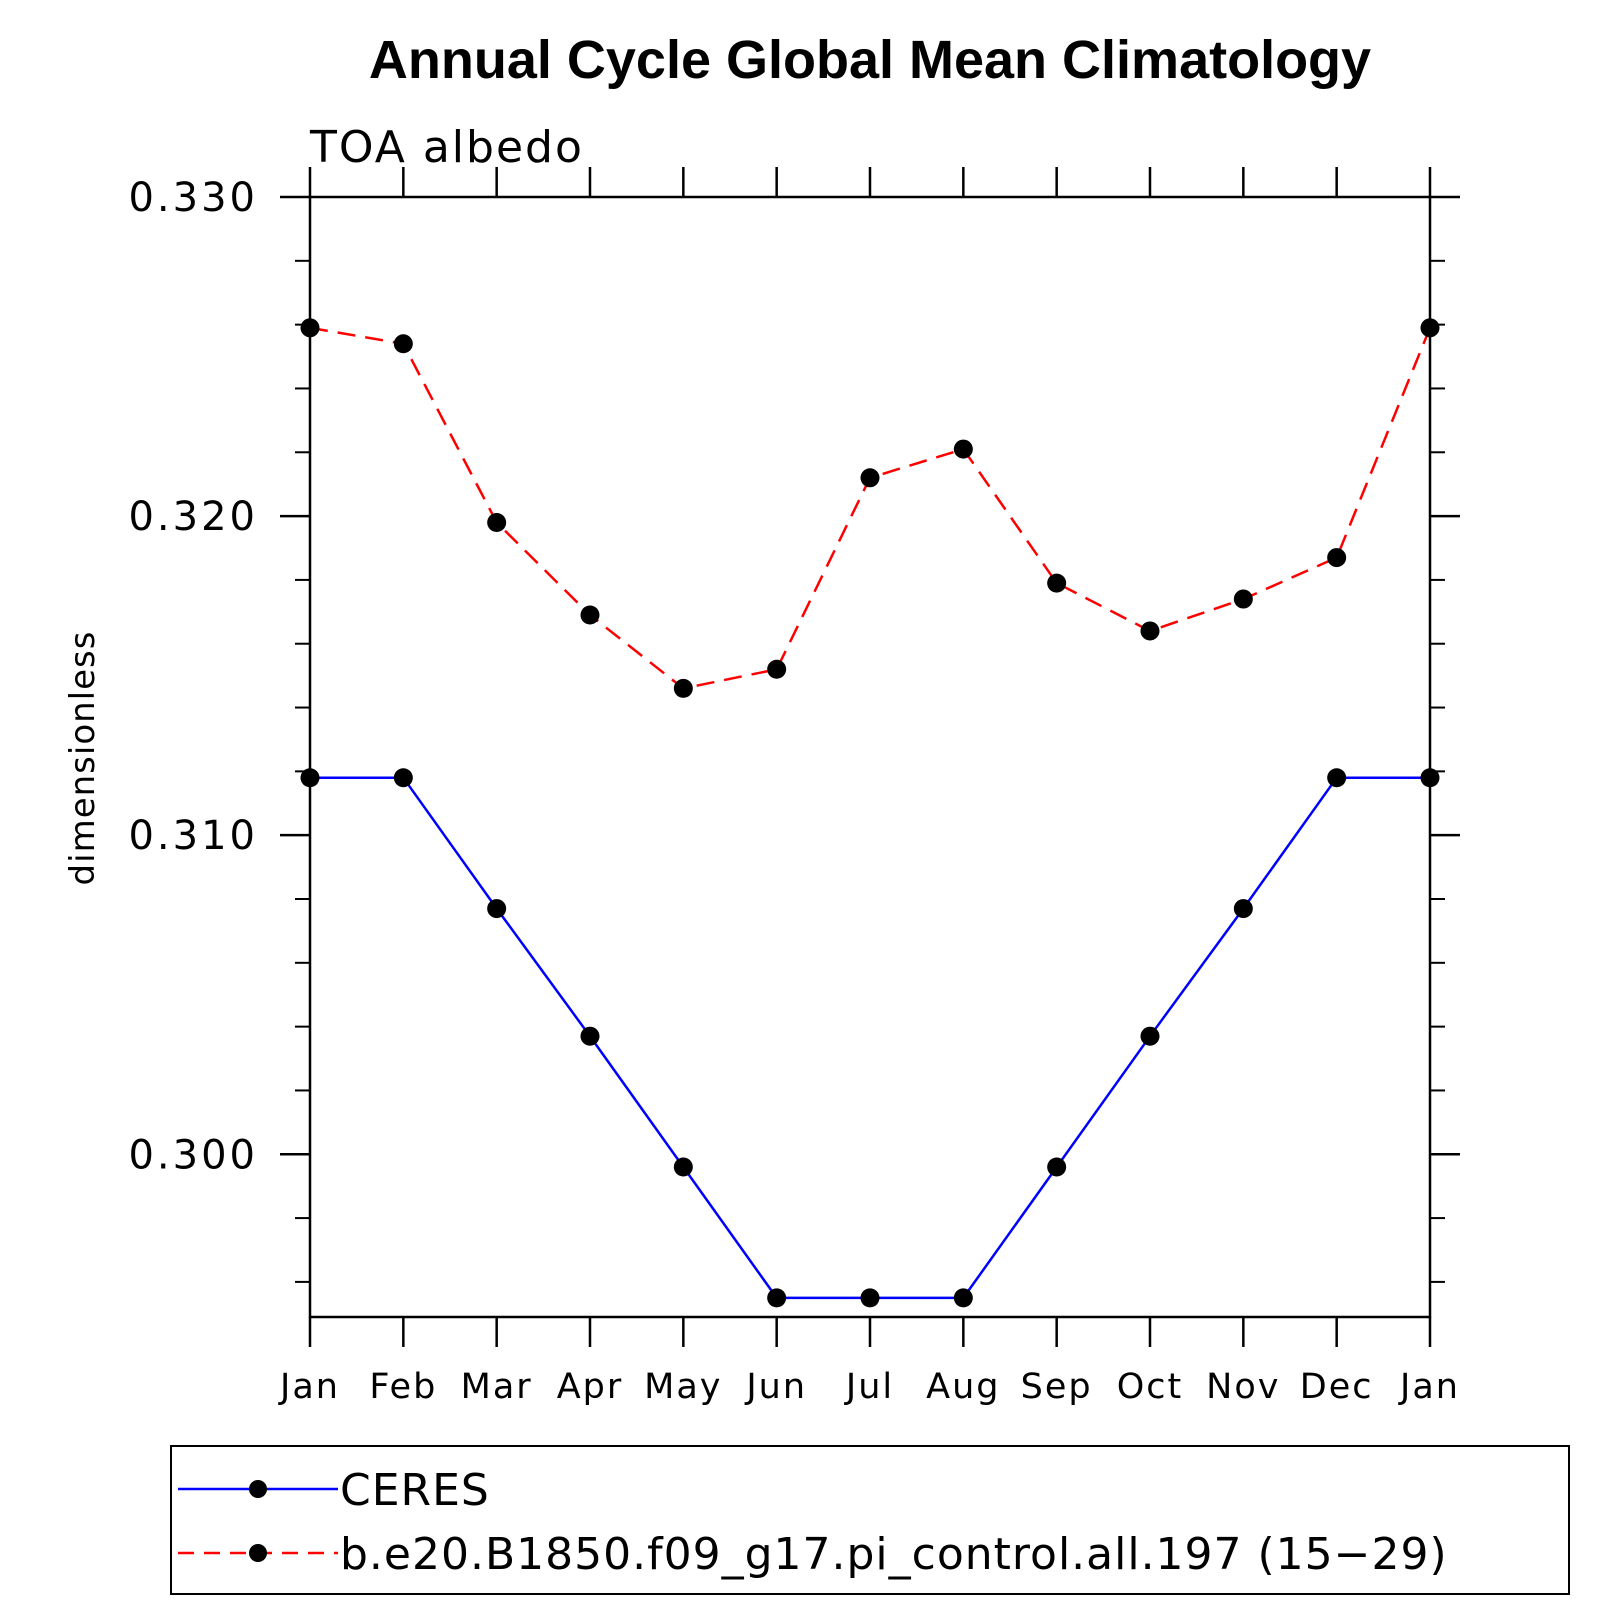  What do you see at coordinates (775, 1387) in the screenshot?
I see `x-tick-label: Jun` at bounding box center [775, 1387].